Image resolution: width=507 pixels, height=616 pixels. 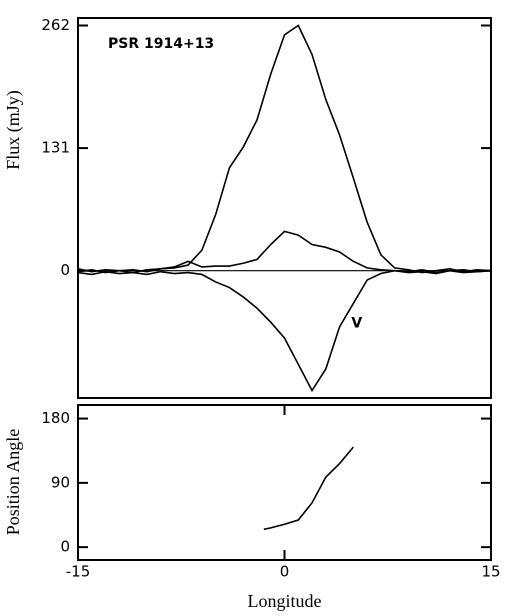 What do you see at coordinates (13, 482) in the screenshot?
I see `y-axis-label: Position Angle` at bounding box center [13, 482].